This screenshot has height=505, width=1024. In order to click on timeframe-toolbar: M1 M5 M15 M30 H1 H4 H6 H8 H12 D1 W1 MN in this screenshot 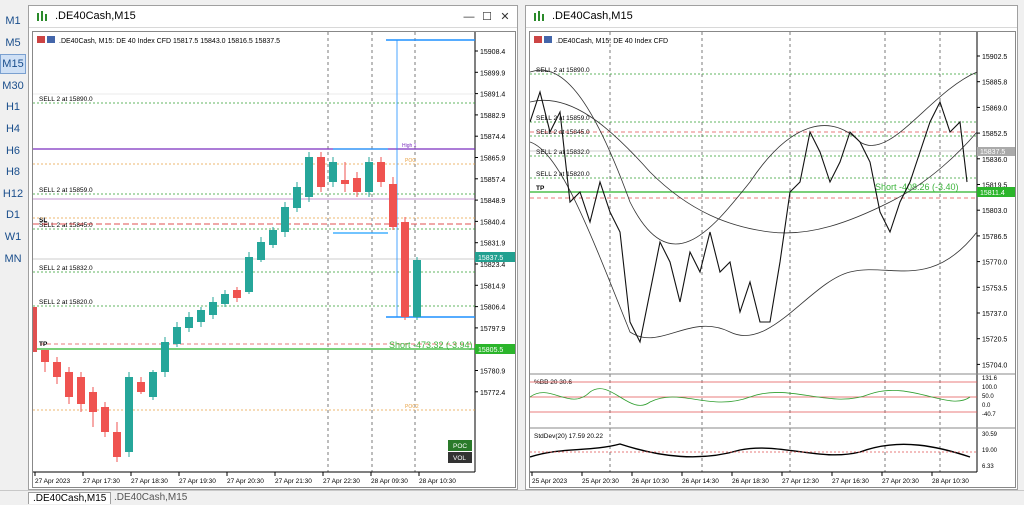, I will do `click(13, 245)`.